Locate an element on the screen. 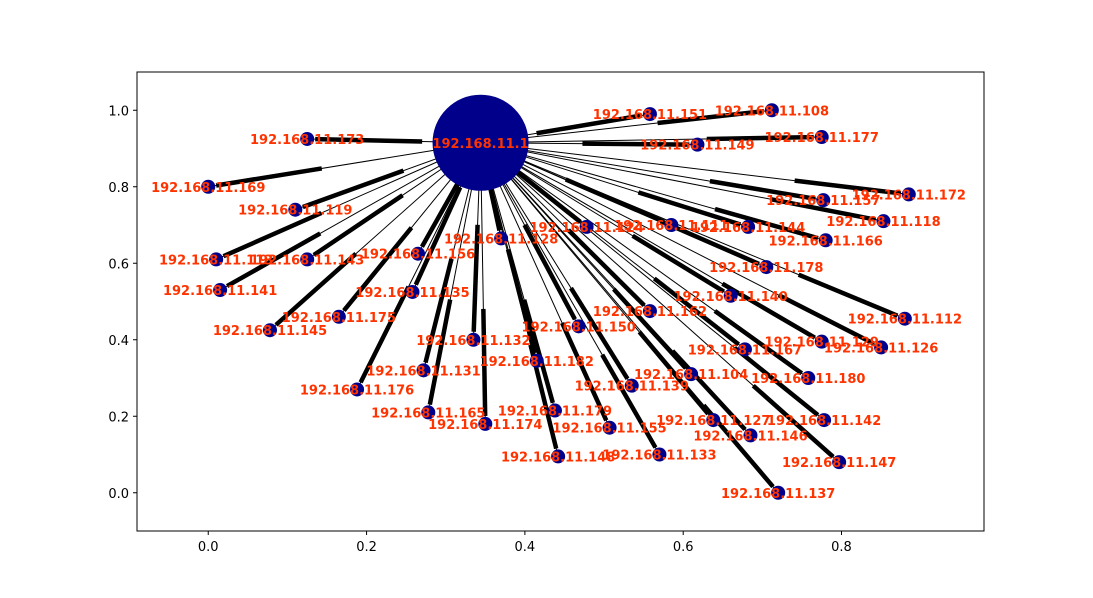 This screenshot has width=1093, height=598. node-label: 192.168.11.175 is located at coordinates (339, 318).